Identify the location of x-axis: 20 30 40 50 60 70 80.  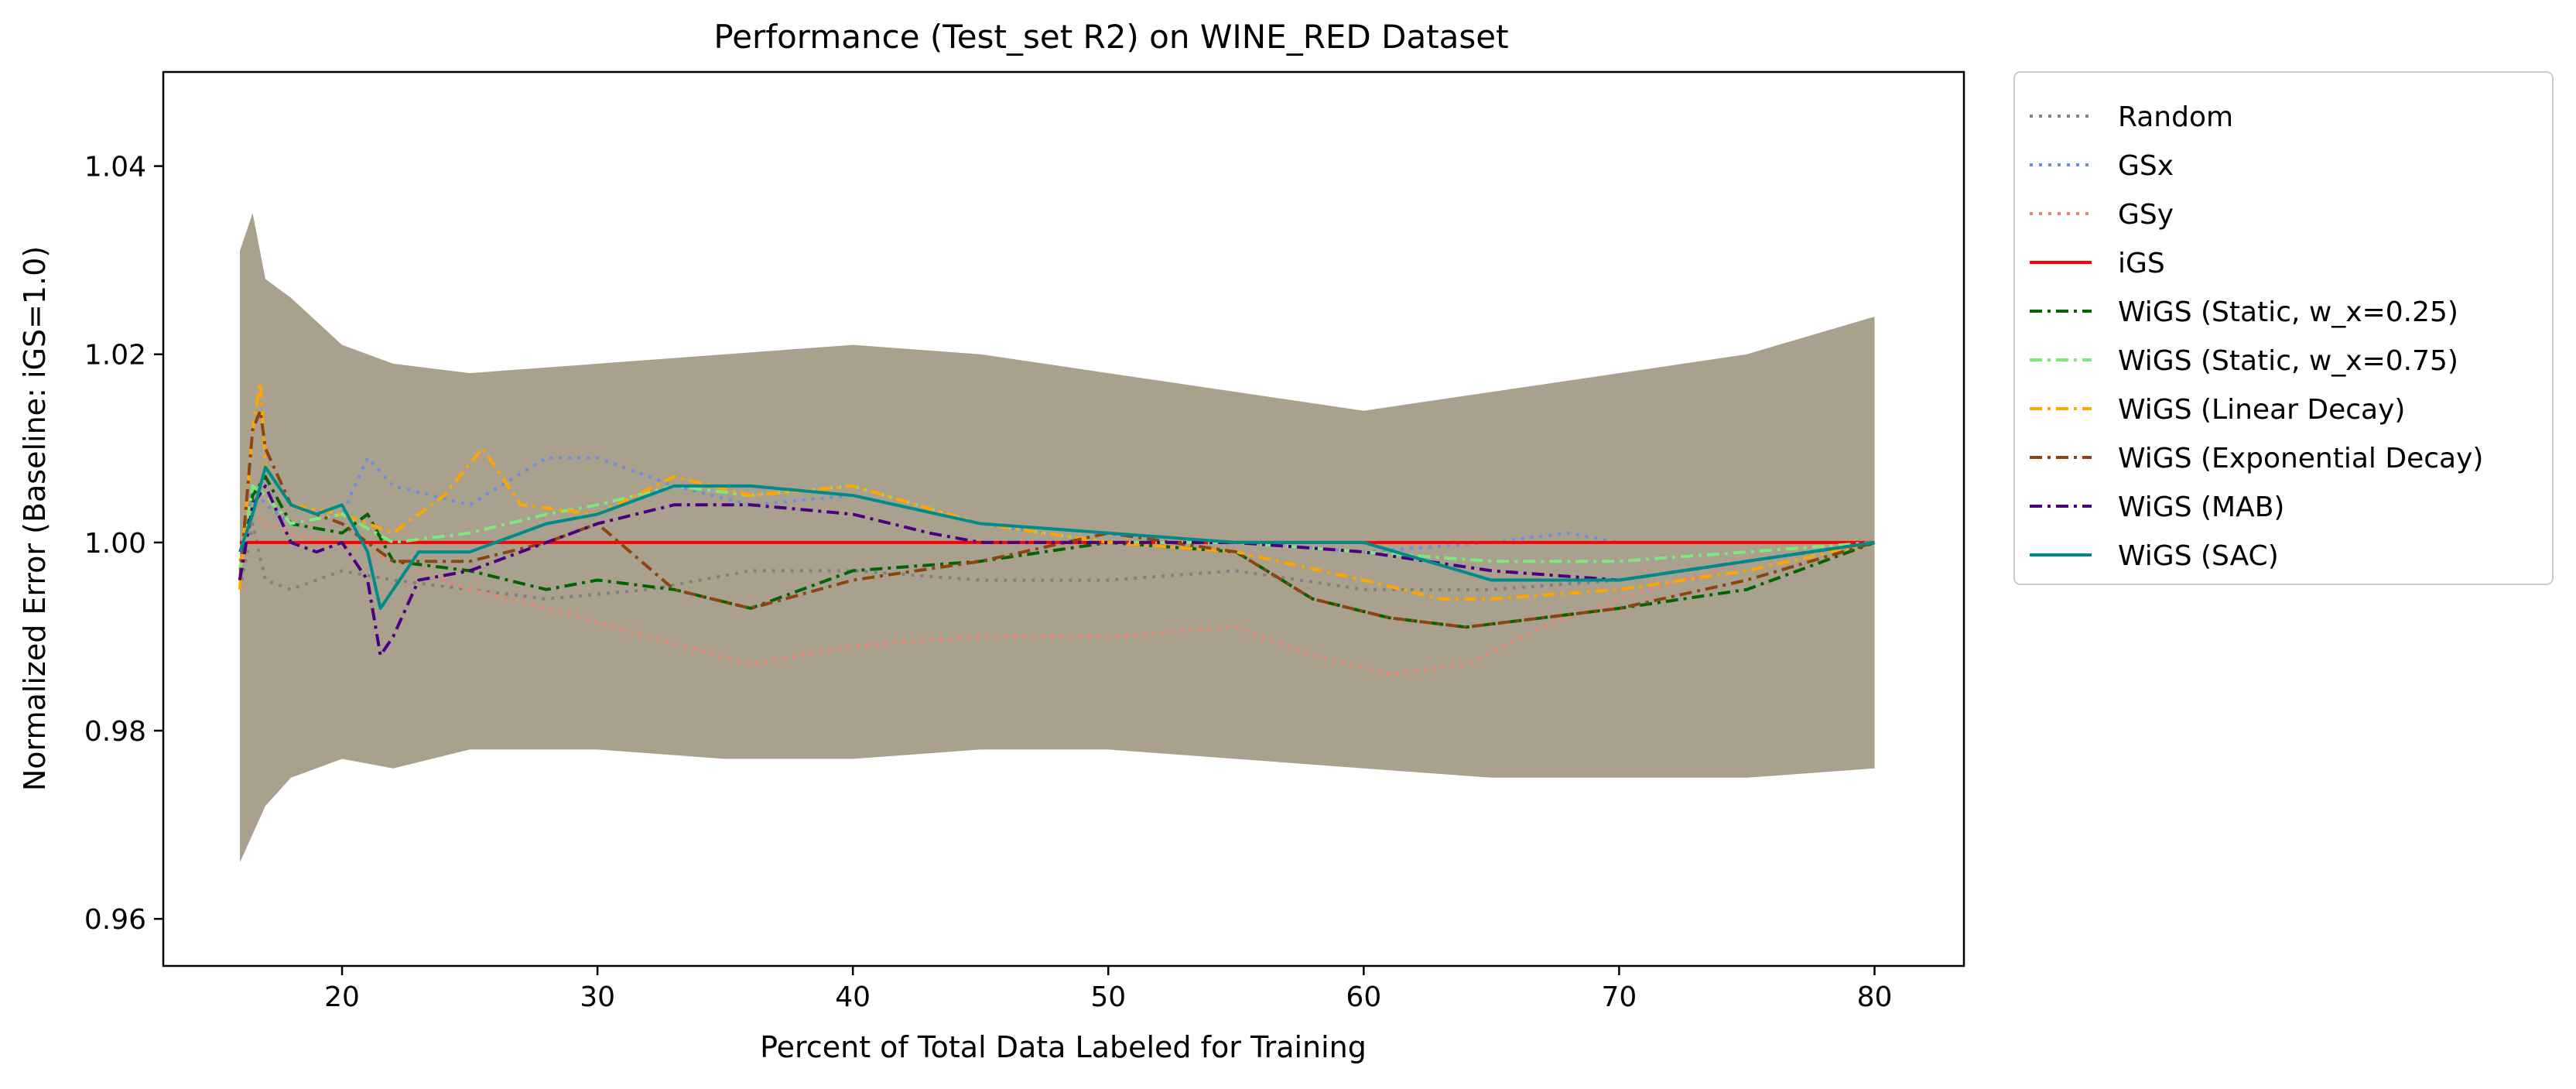
(1108, 989).